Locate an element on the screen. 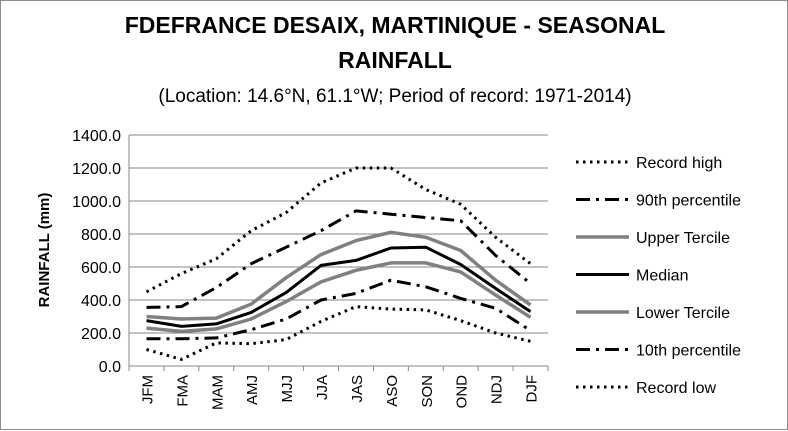 This screenshot has width=788, height=431. legend-label: Upper Tercile is located at coordinates (683, 238).